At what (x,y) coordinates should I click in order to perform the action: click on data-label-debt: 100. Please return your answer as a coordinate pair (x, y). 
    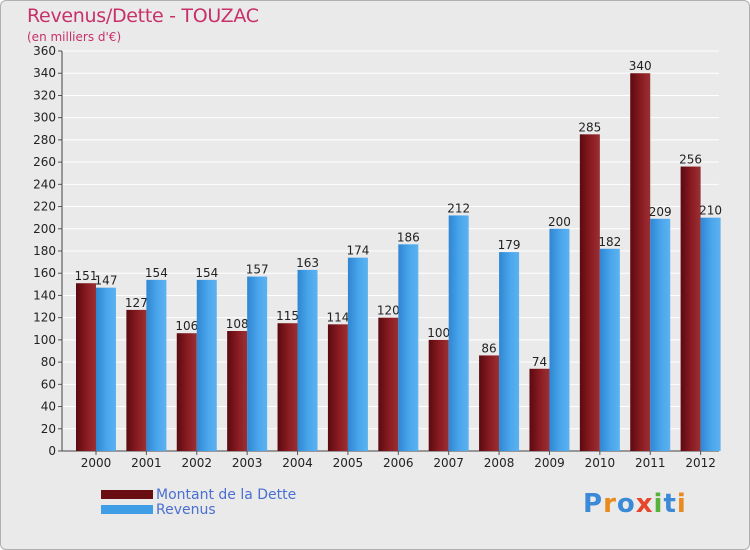
    Looking at the image, I should click on (438, 333).